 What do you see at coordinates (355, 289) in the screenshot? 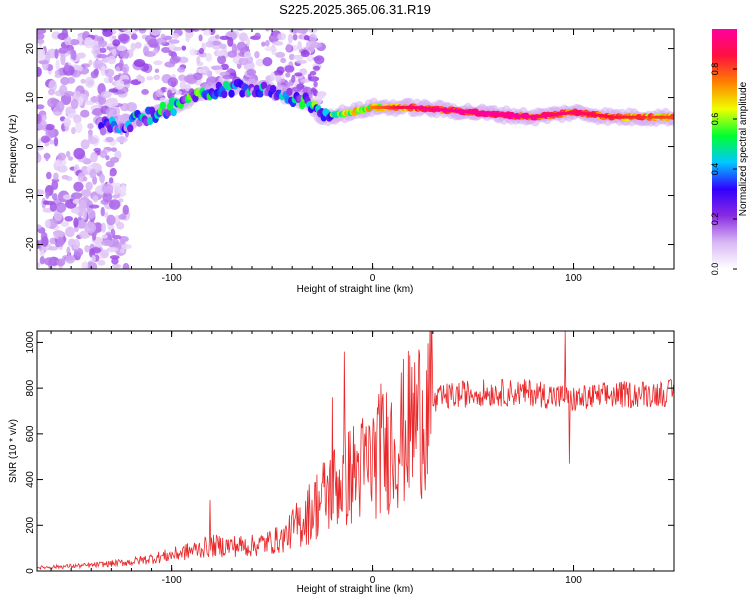
I see `heatmap-xlabel: Height of straight line (km)` at bounding box center [355, 289].